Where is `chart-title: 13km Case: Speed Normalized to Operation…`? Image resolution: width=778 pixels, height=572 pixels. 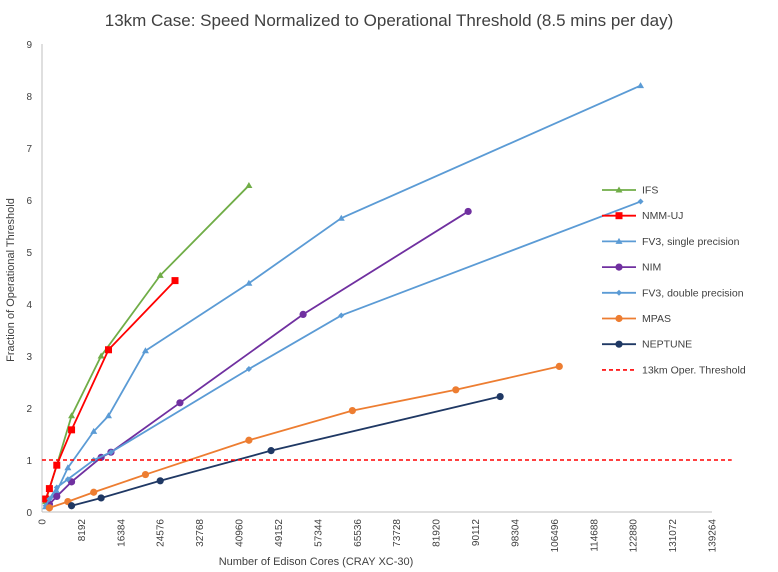
chart-title: 13km Case: Speed Normalized to Operation… is located at coordinates (389, 20).